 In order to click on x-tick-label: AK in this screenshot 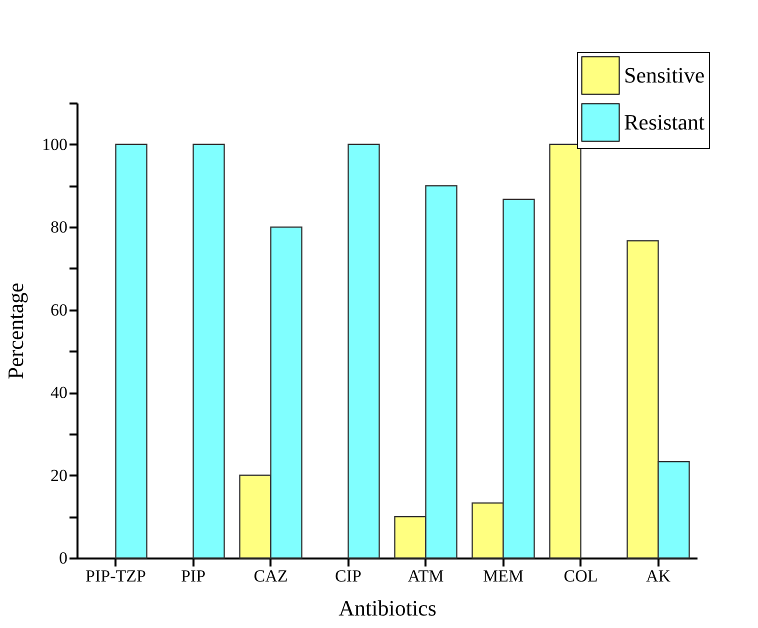, I will do `click(659, 576)`.